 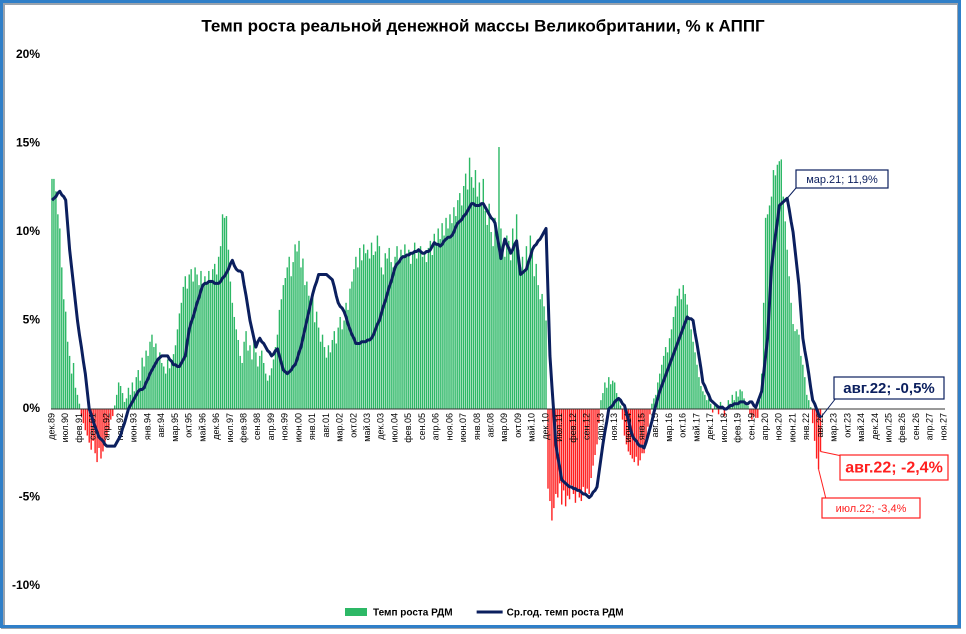 What do you see at coordinates (243, 428) in the screenshot?
I see `x-tick-label: фев.98` at bounding box center [243, 428].